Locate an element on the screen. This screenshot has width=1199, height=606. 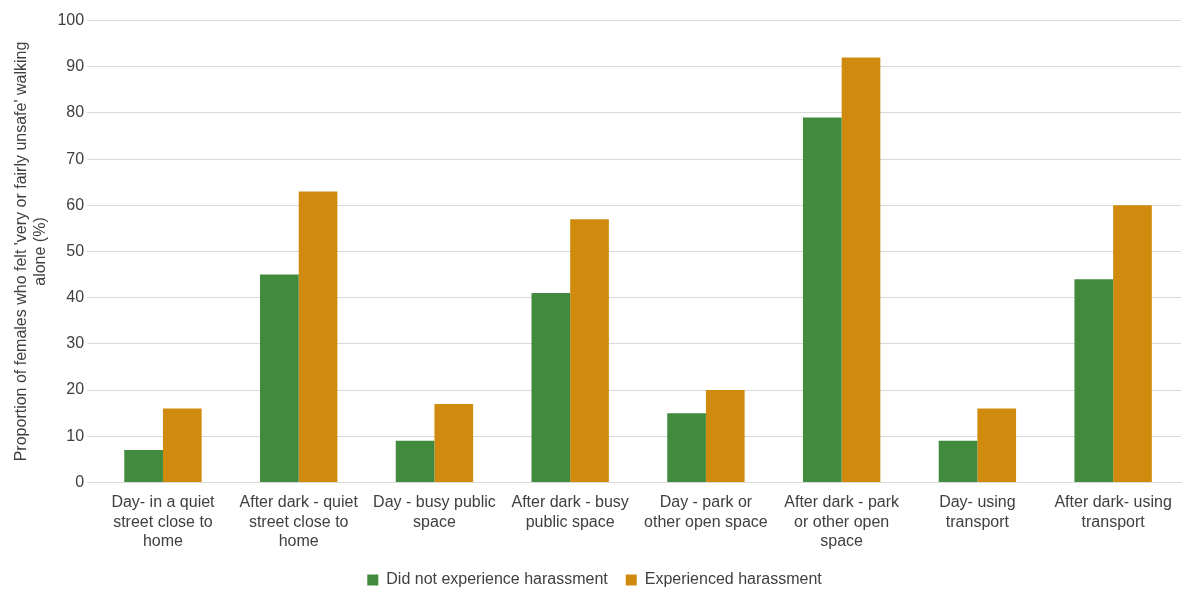
legend-label: Experienced harassment is located at coordinates (733, 579).